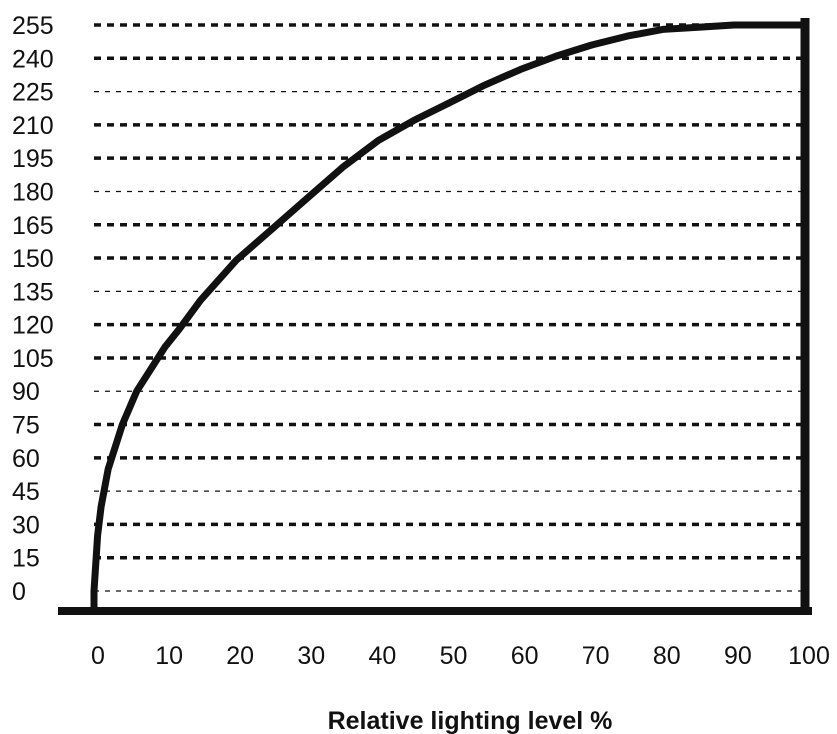 The height and width of the screenshot is (734, 837). What do you see at coordinates (26, 426) in the screenshot?
I see `y-tick-label-75: 75` at bounding box center [26, 426].